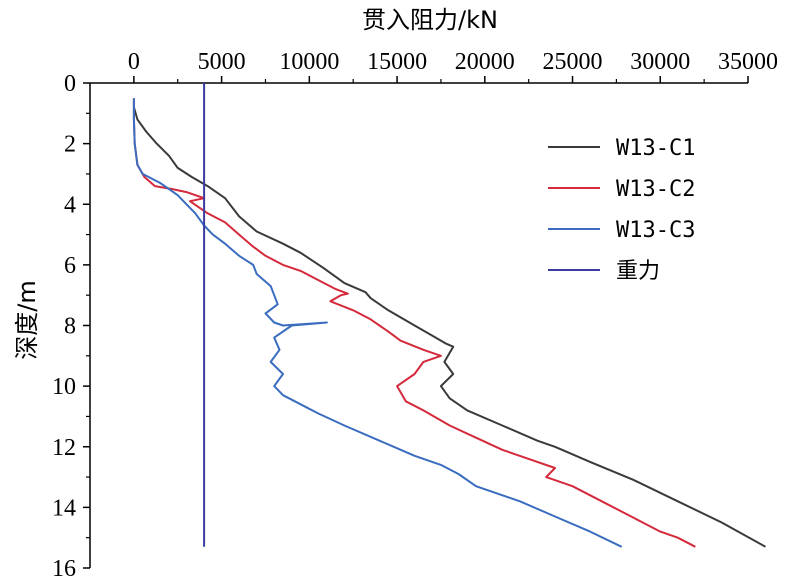 This screenshot has height=583, width=792. What do you see at coordinates (64, 448) in the screenshot?
I see `y-tick-label: 12` at bounding box center [64, 448].